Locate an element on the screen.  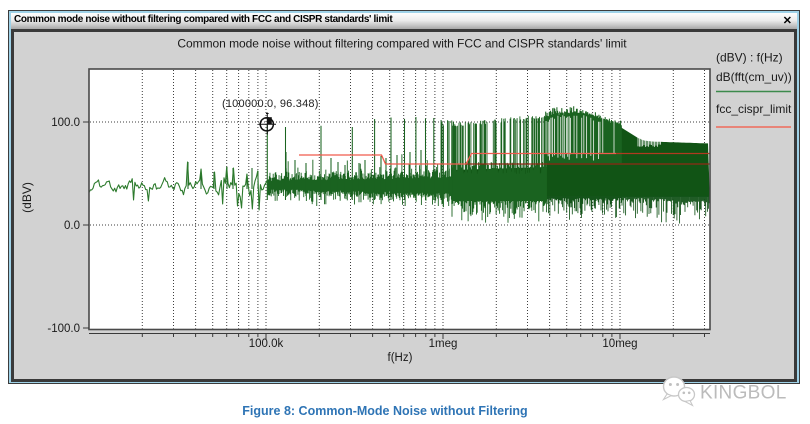
svg-text: 100.0k is located at coordinates (266, 344).